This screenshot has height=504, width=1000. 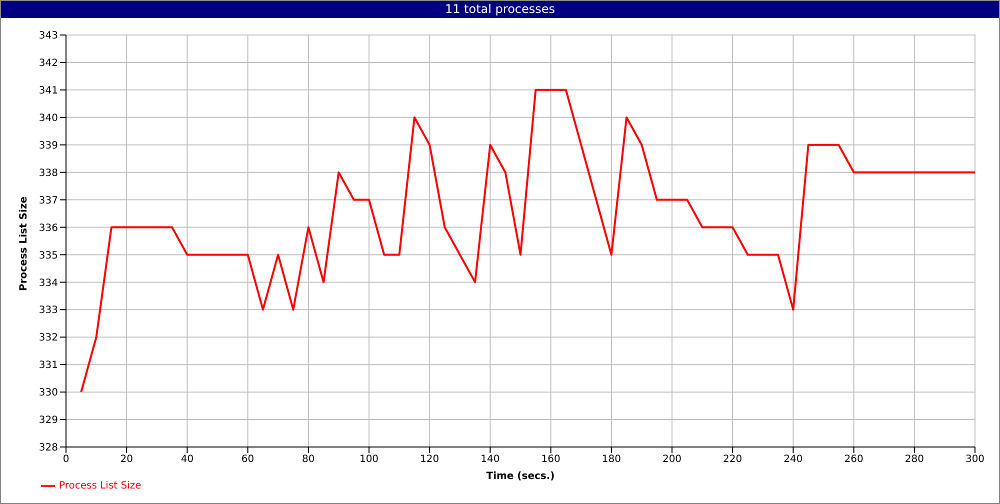 What do you see at coordinates (48, 310) in the screenshot?
I see `y-tick-label: 333` at bounding box center [48, 310].